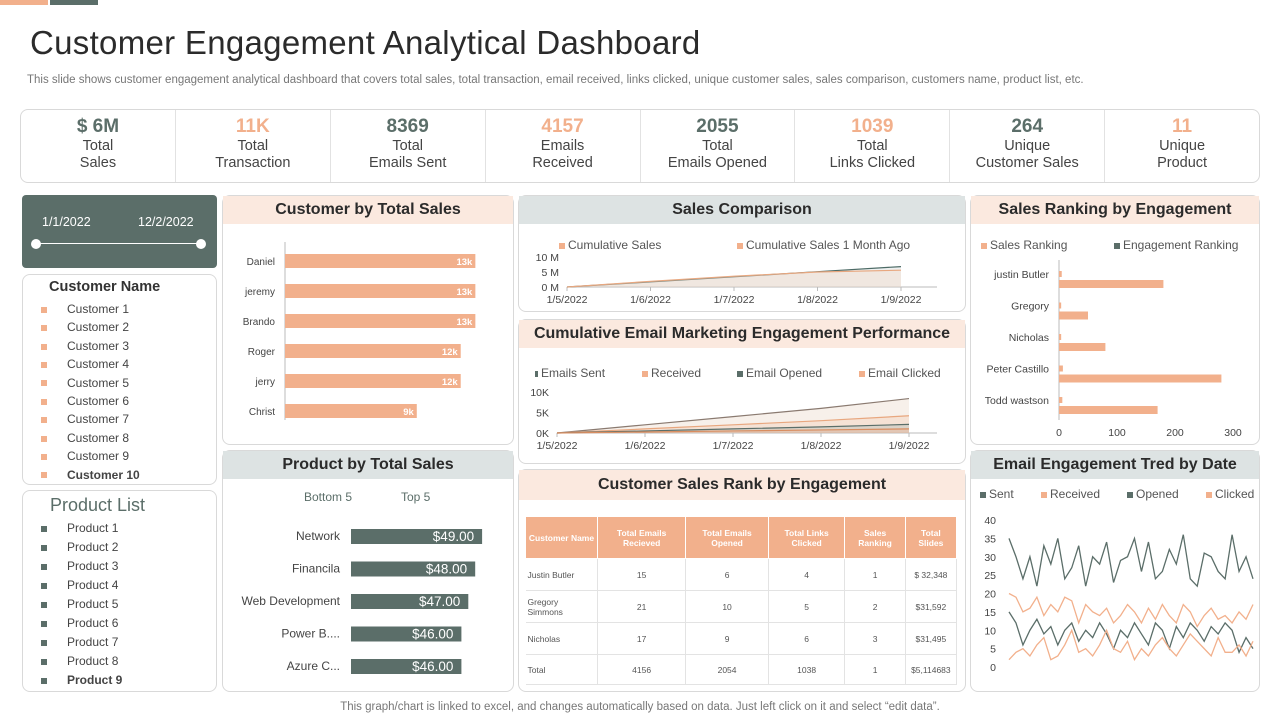  What do you see at coordinates (98, 505) in the screenshot?
I see `product-list-title: Product List` at bounding box center [98, 505].